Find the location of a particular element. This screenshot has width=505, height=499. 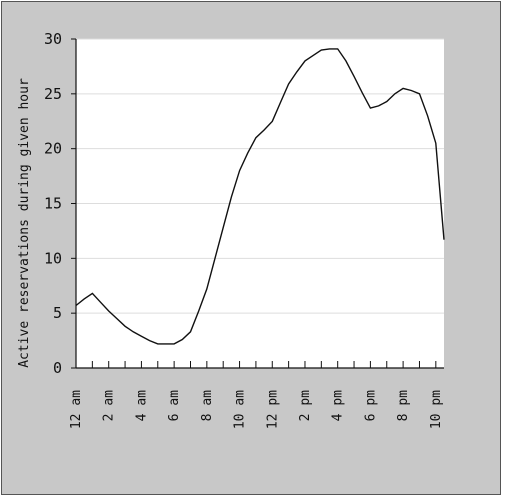

x-tick-label: 6 am is located at coordinates (174, 405).